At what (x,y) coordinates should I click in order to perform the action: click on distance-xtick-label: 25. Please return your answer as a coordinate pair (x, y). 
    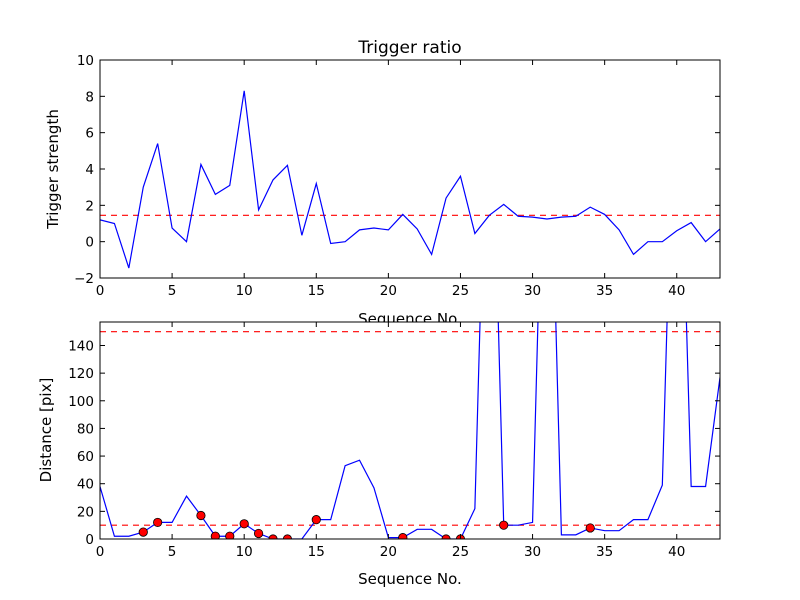
    Looking at the image, I should click on (460, 552).